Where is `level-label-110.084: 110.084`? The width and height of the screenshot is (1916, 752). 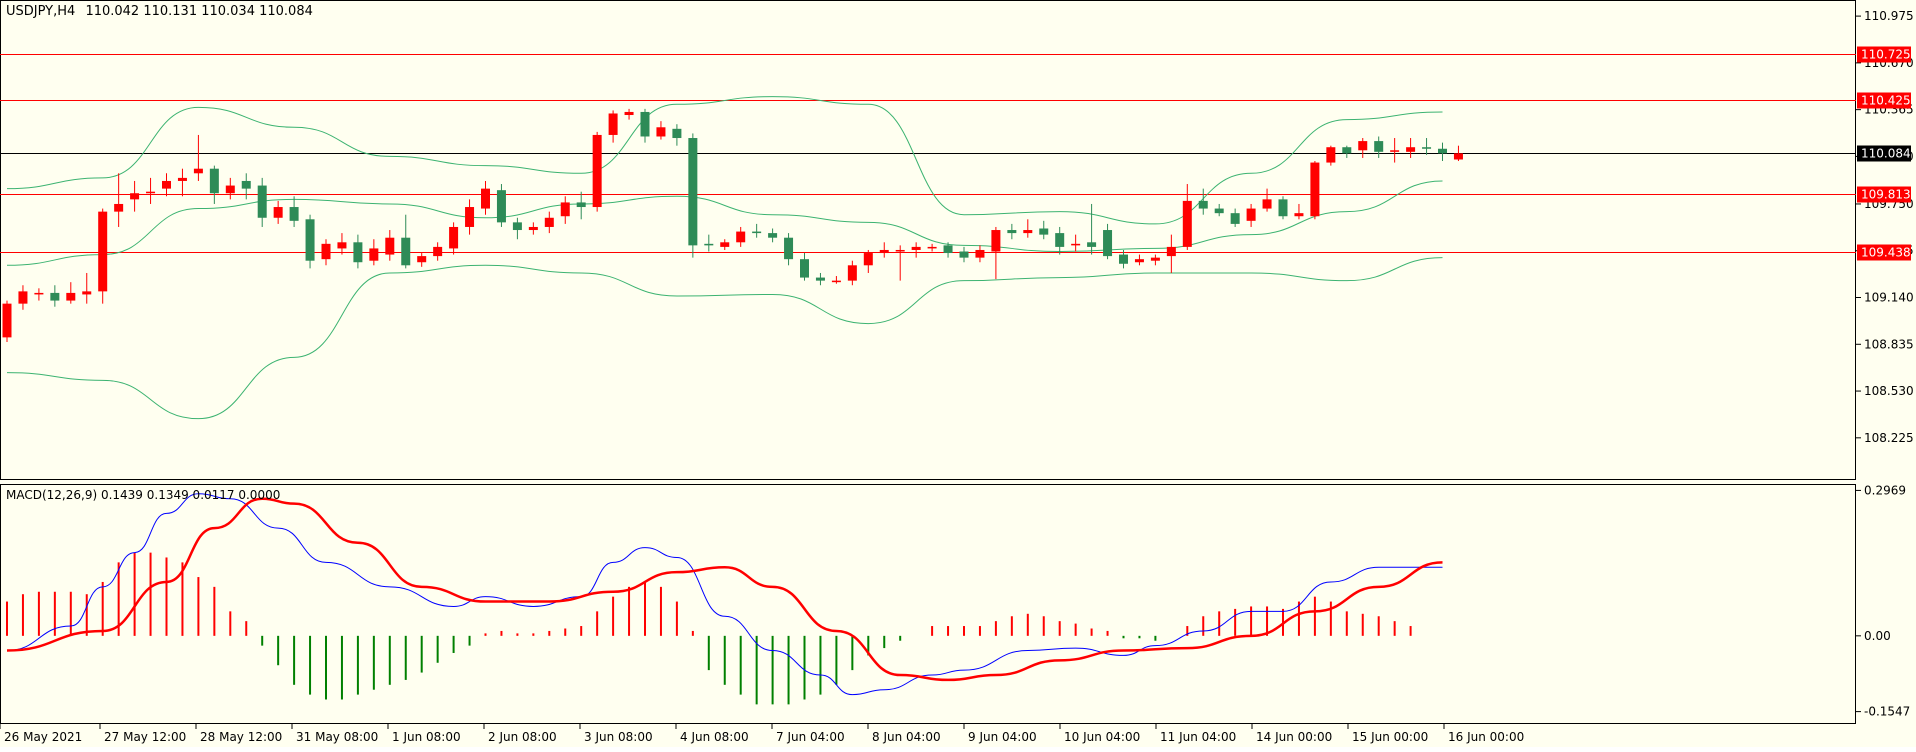
level-label-110.084: 110.084 is located at coordinates (1886, 154).